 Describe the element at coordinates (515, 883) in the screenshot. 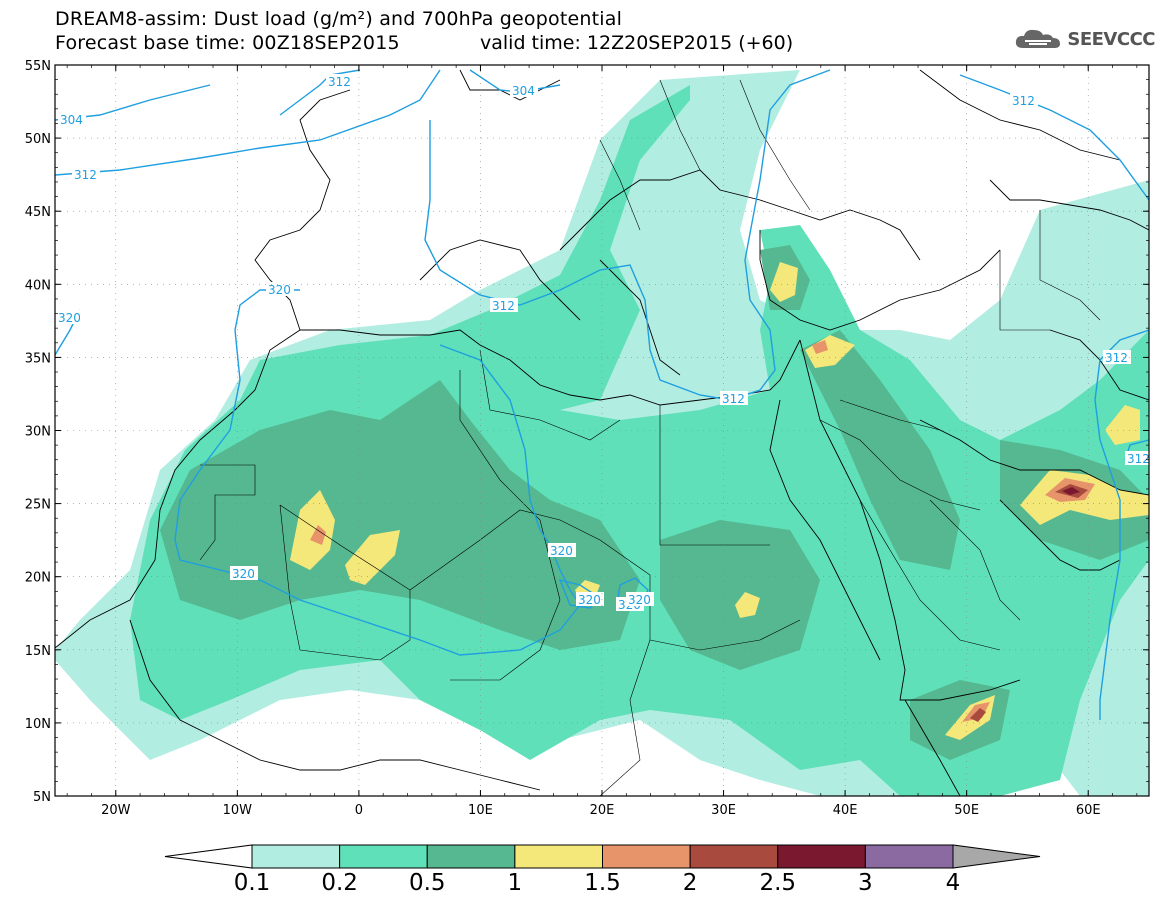

I see `colorbar-level-label: 1` at that location.